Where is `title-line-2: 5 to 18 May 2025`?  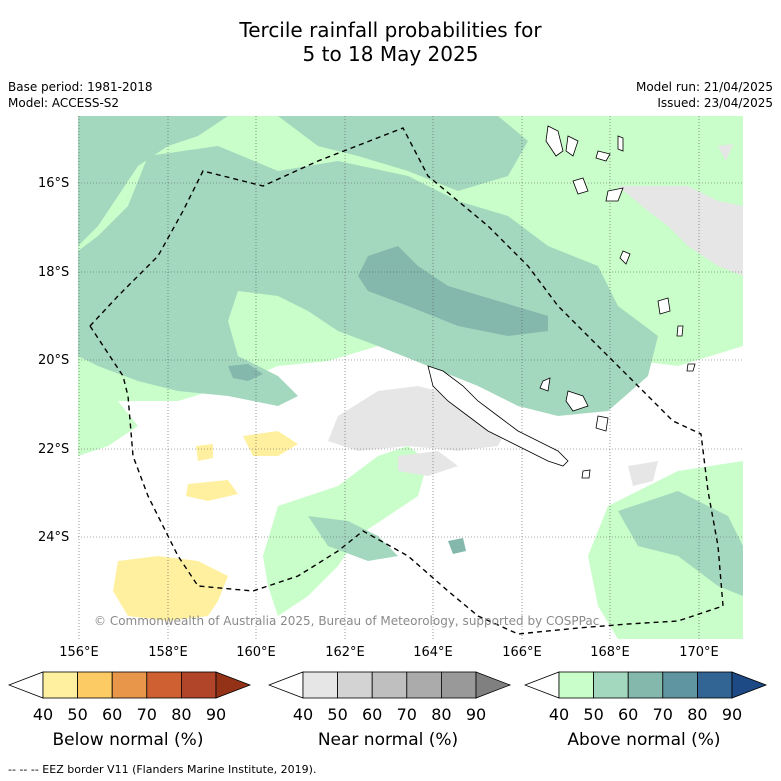 title-line-2: 5 to 18 May 2025 is located at coordinates (390, 54).